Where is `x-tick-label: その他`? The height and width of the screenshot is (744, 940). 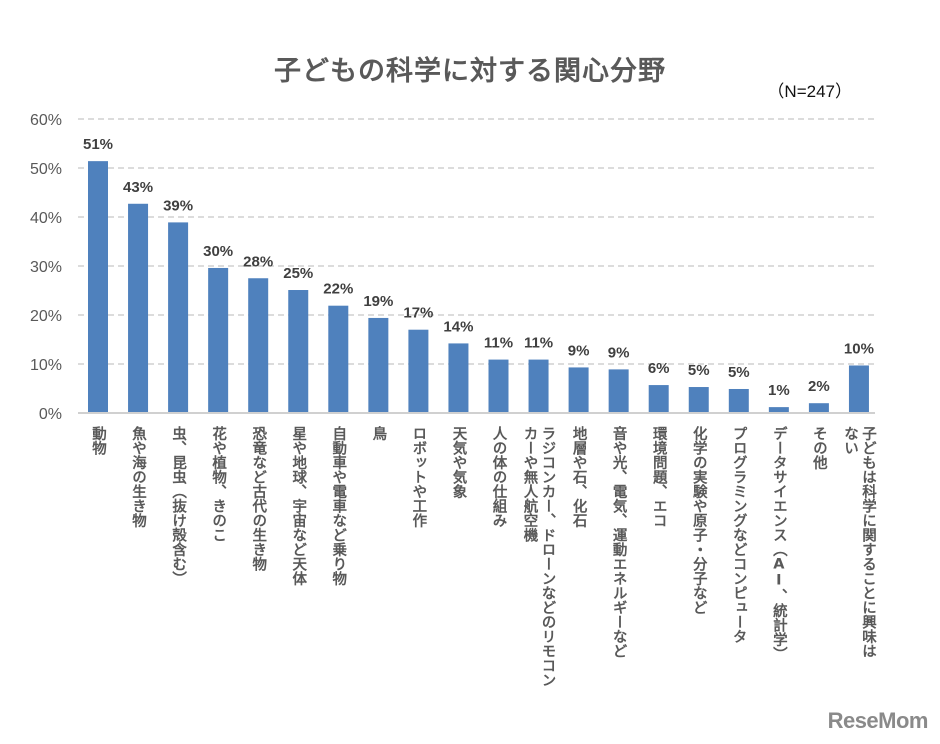 x-tick-label: その他 is located at coordinates (818, 448).